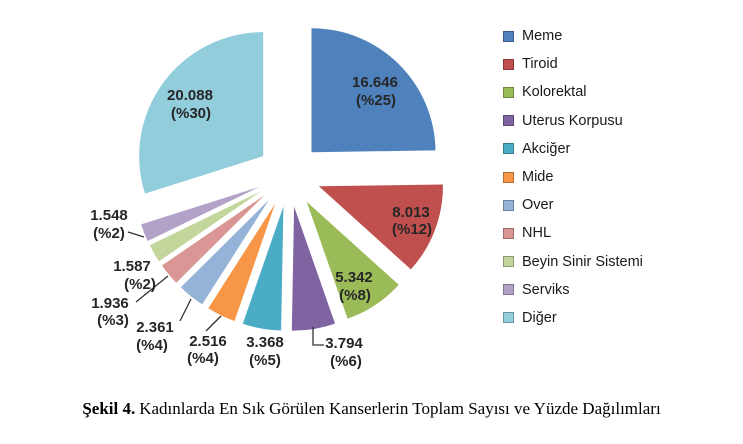 Image resolution: width=743 pixels, height=444 pixels. What do you see at coordinates (110, 303) in the screenshot?
I see `slice-value-label-nhl: 1.936` at bounding box center [110, 303].